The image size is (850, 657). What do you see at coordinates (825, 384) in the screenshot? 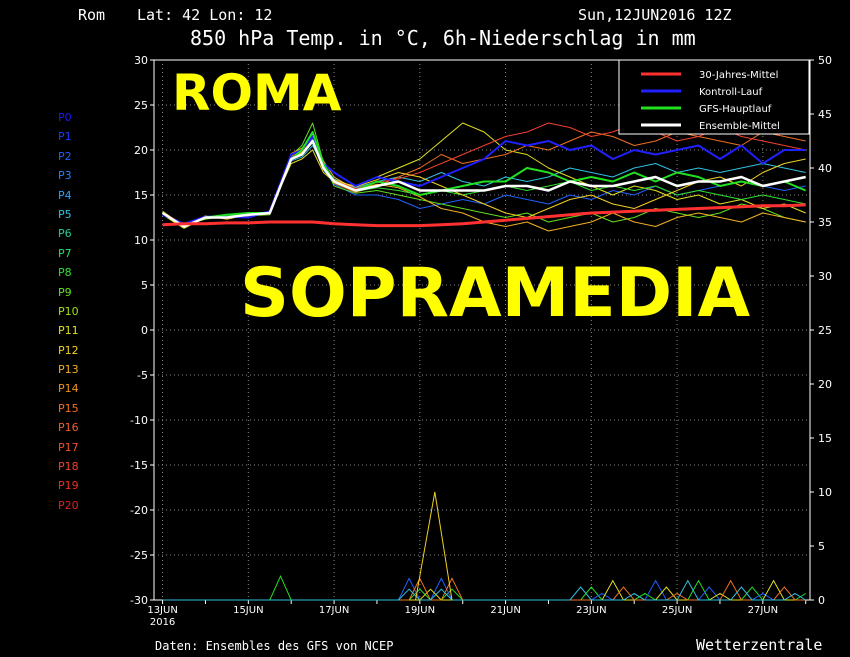
I see `y2-tick-label: 20` at bounding box center [825, 384].